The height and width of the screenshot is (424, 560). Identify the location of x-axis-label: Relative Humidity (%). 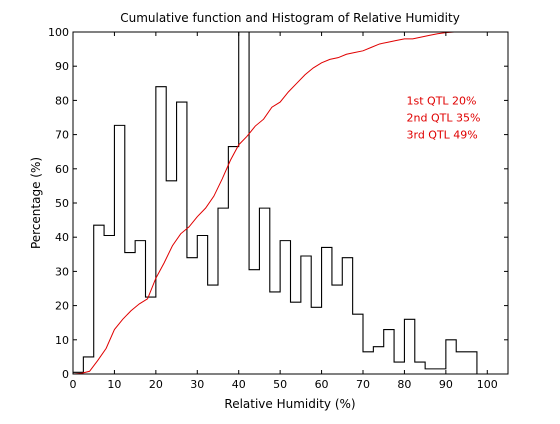
(289, 404).